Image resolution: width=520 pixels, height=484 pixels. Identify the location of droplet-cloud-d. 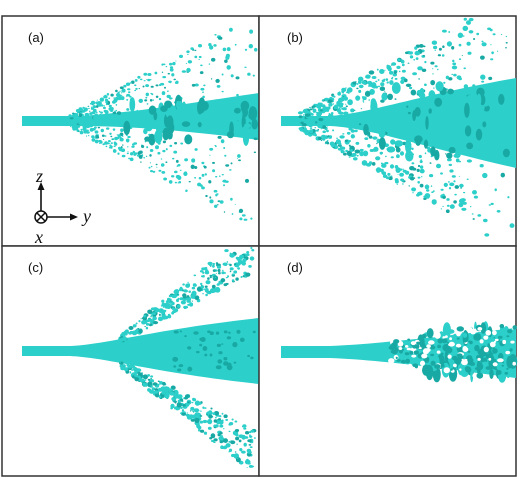
(453, 352).